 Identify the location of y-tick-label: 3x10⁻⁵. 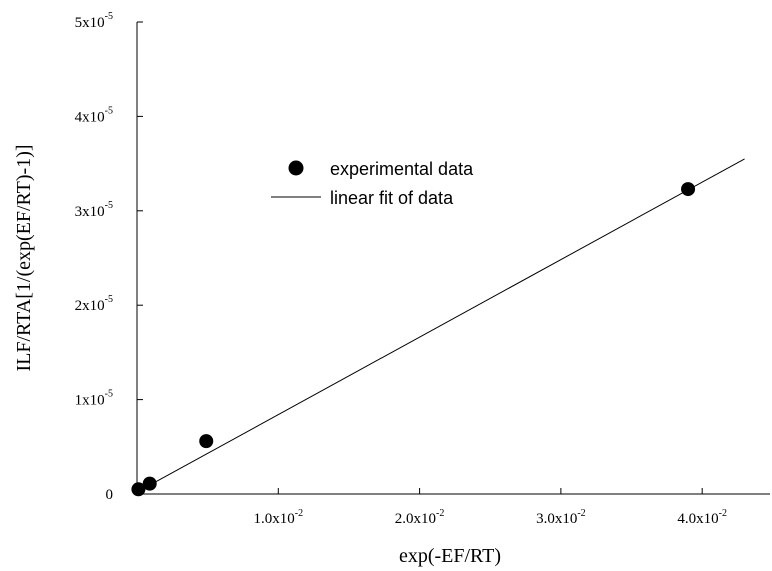
(94, 210).